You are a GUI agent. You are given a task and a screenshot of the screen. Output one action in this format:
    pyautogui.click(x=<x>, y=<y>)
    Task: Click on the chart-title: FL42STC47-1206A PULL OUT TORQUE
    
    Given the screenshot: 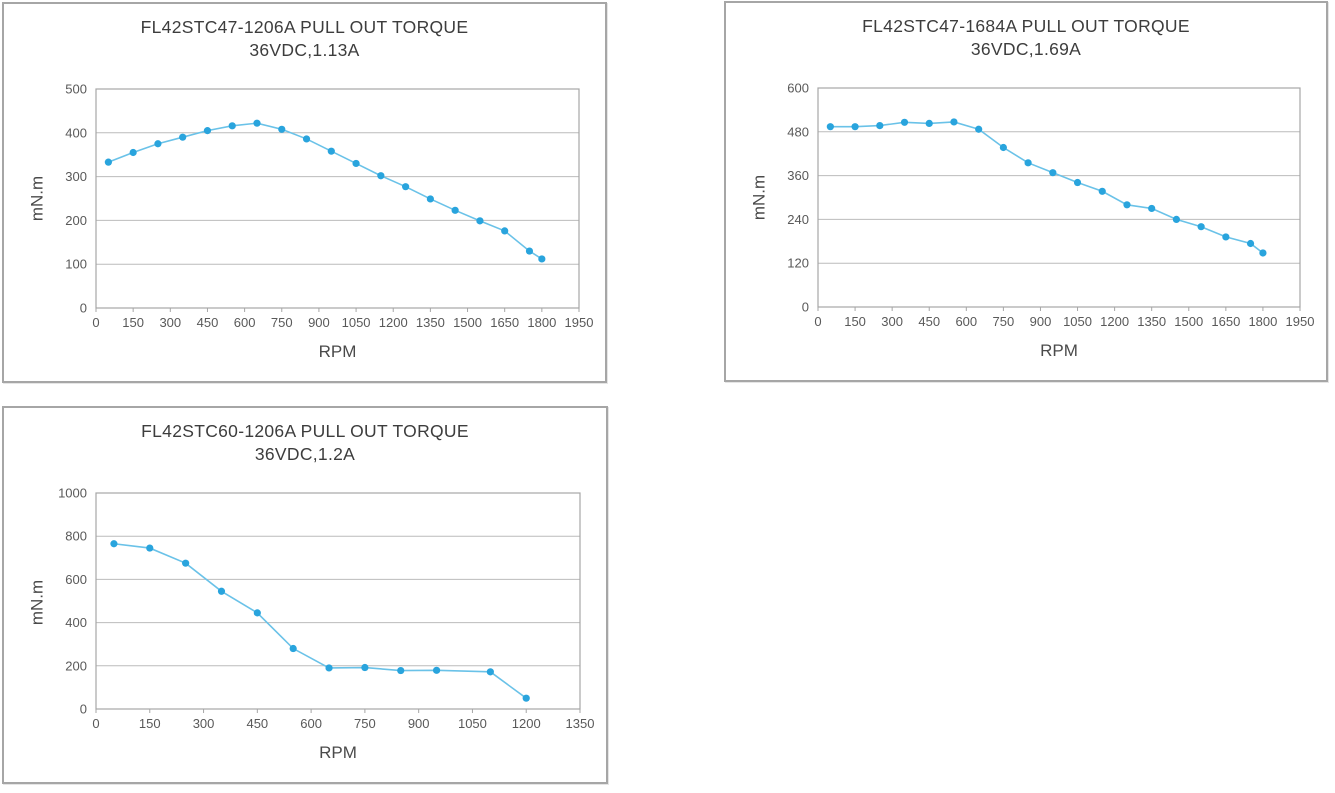 What is the action you would take?
    pyautogui.click(x=304, y=27)
    